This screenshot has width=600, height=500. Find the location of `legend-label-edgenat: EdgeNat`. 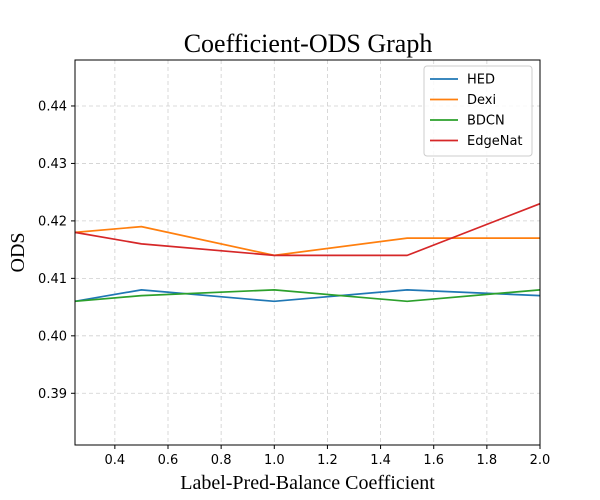

legend-label-edgenat: EdgeNat is located at coordinates (495, 141).